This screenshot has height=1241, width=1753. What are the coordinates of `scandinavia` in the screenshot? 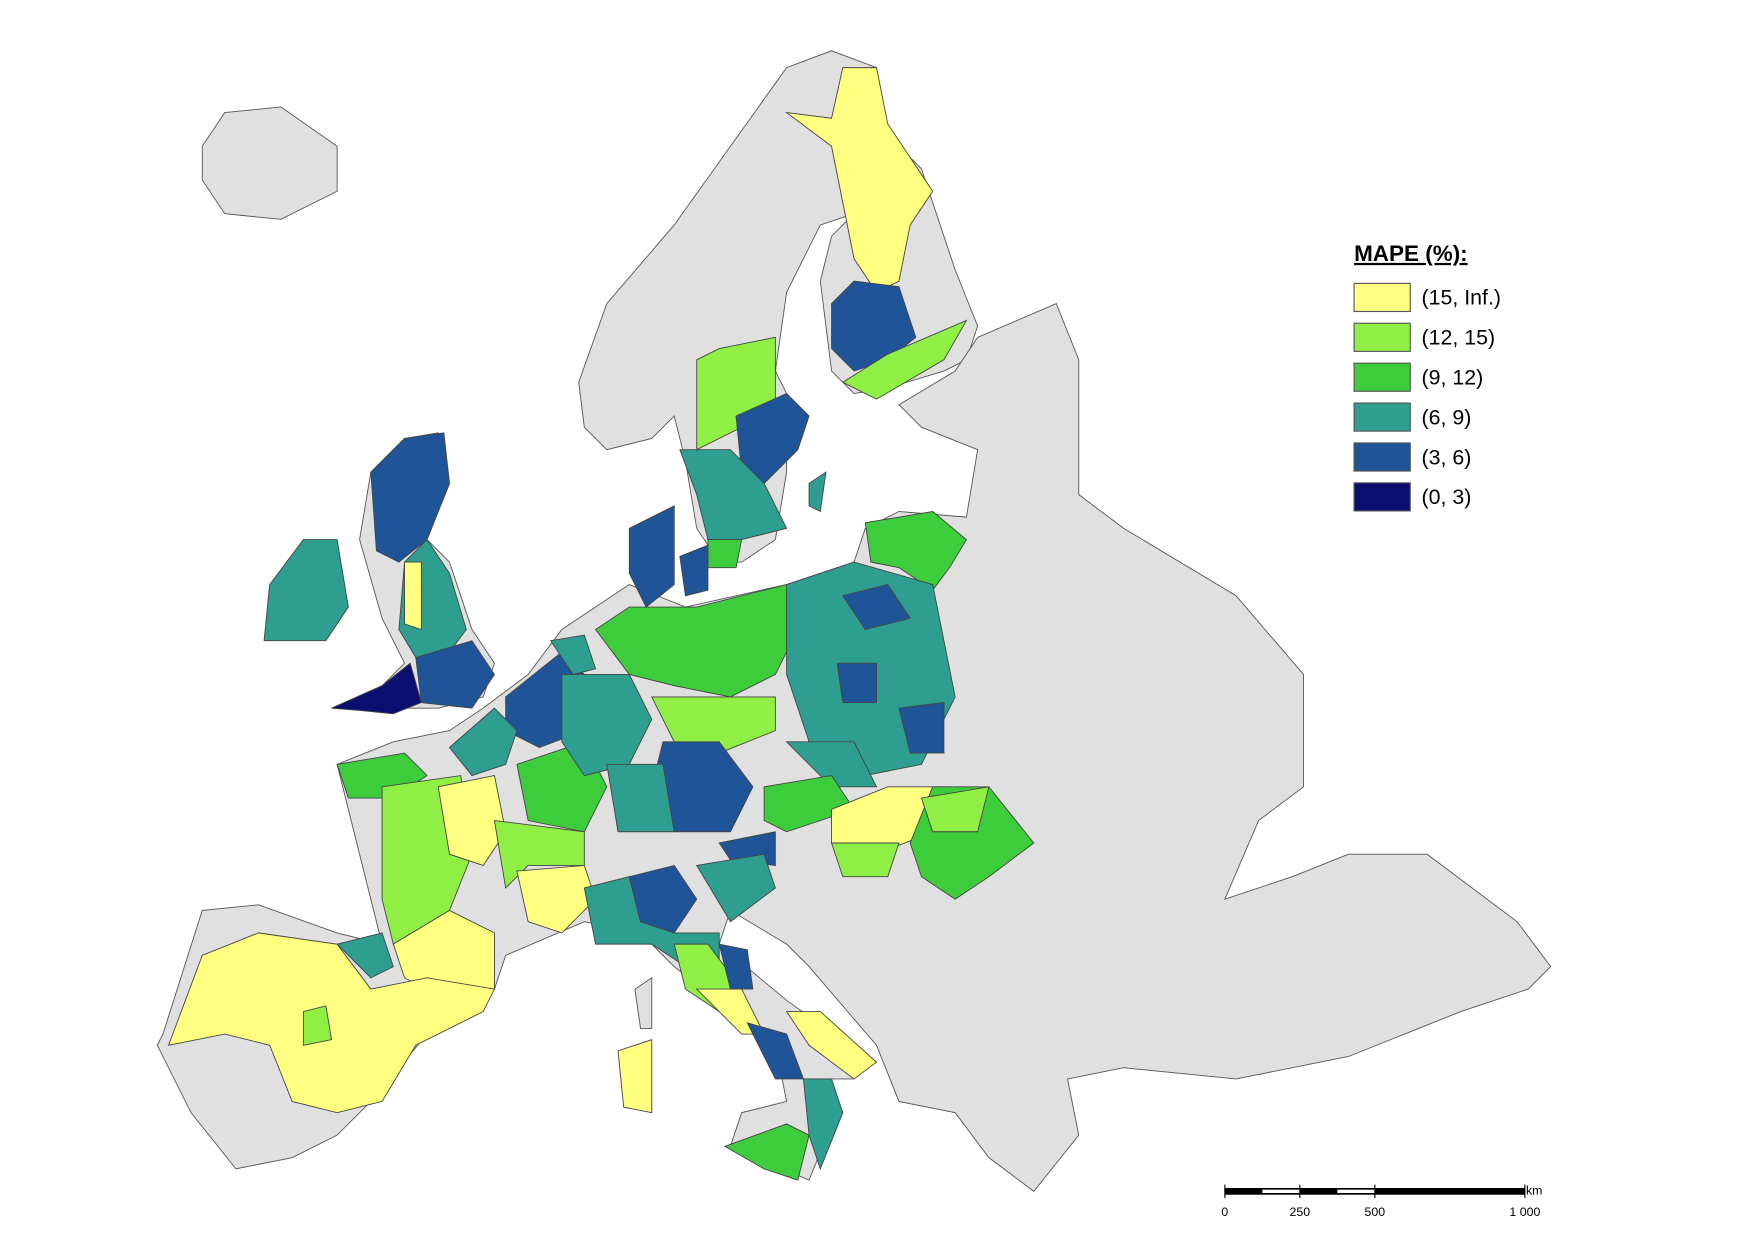 It's located at (778, 306).